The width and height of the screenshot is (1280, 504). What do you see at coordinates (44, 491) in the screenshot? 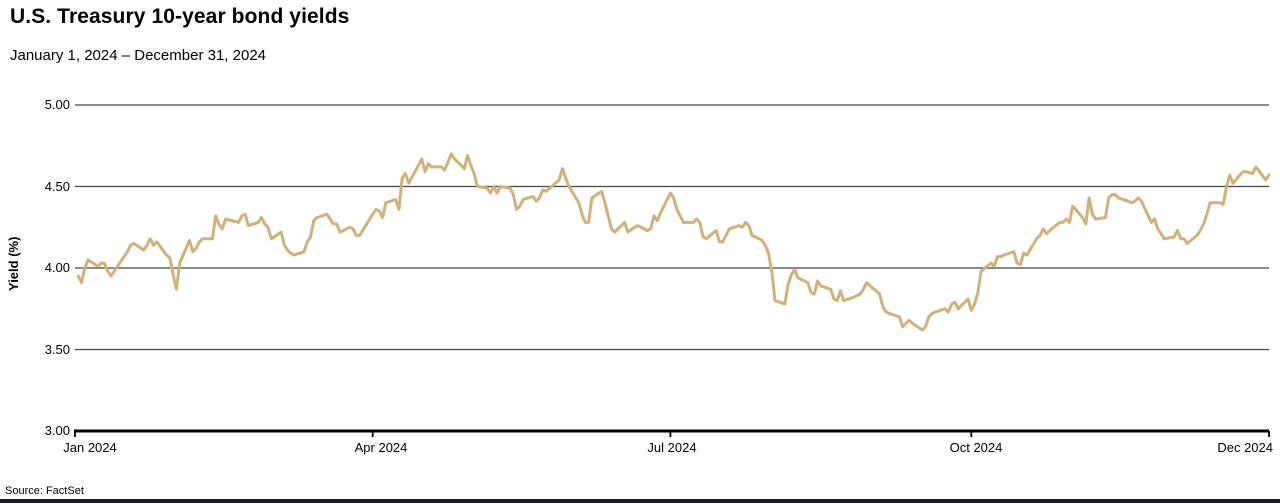
I see `source-attribution: Source: FactSet` at bounding box center [44, 491].